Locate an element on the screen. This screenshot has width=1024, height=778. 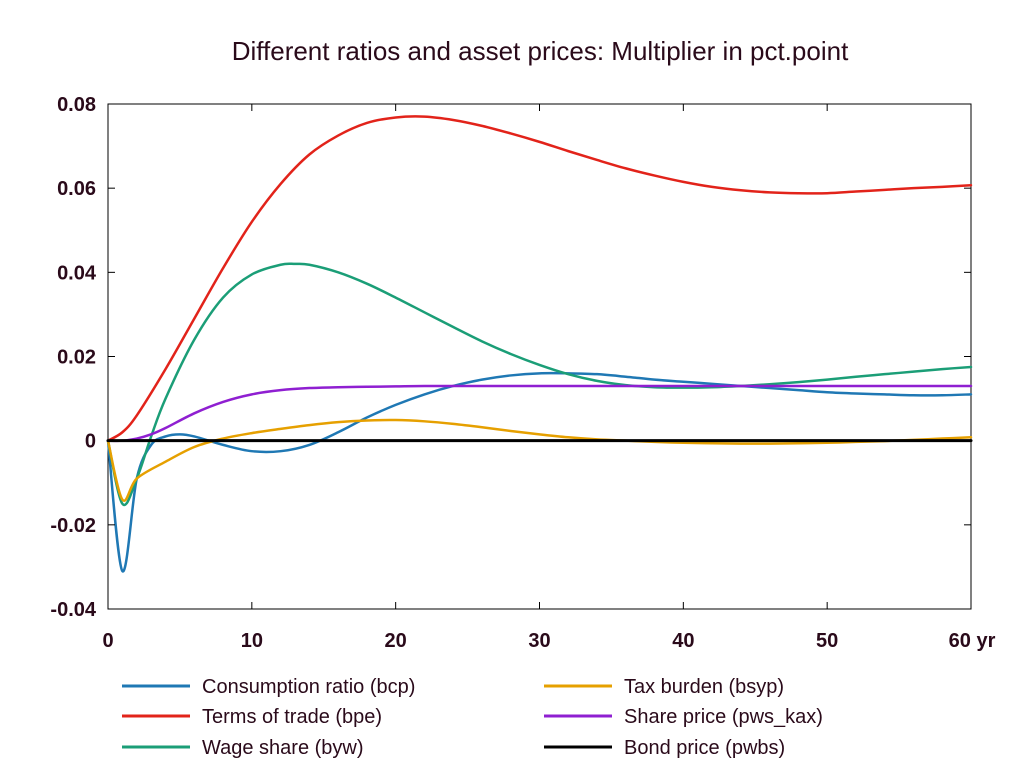
y-tick-label: -0.02 is located at coordinates (73, 526).